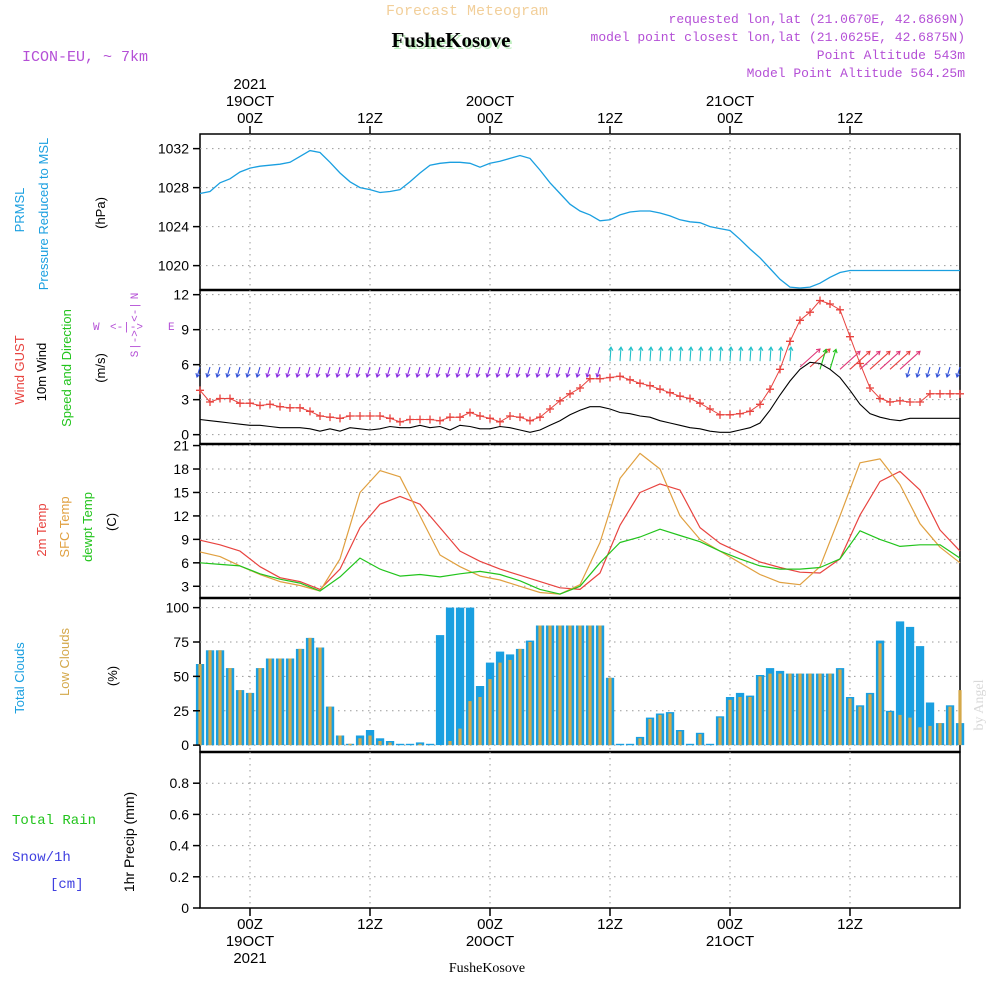  Describe the element at coordinates (19, 210) in the screenshot. I see `prmsl-label: PRMSL` at that location.